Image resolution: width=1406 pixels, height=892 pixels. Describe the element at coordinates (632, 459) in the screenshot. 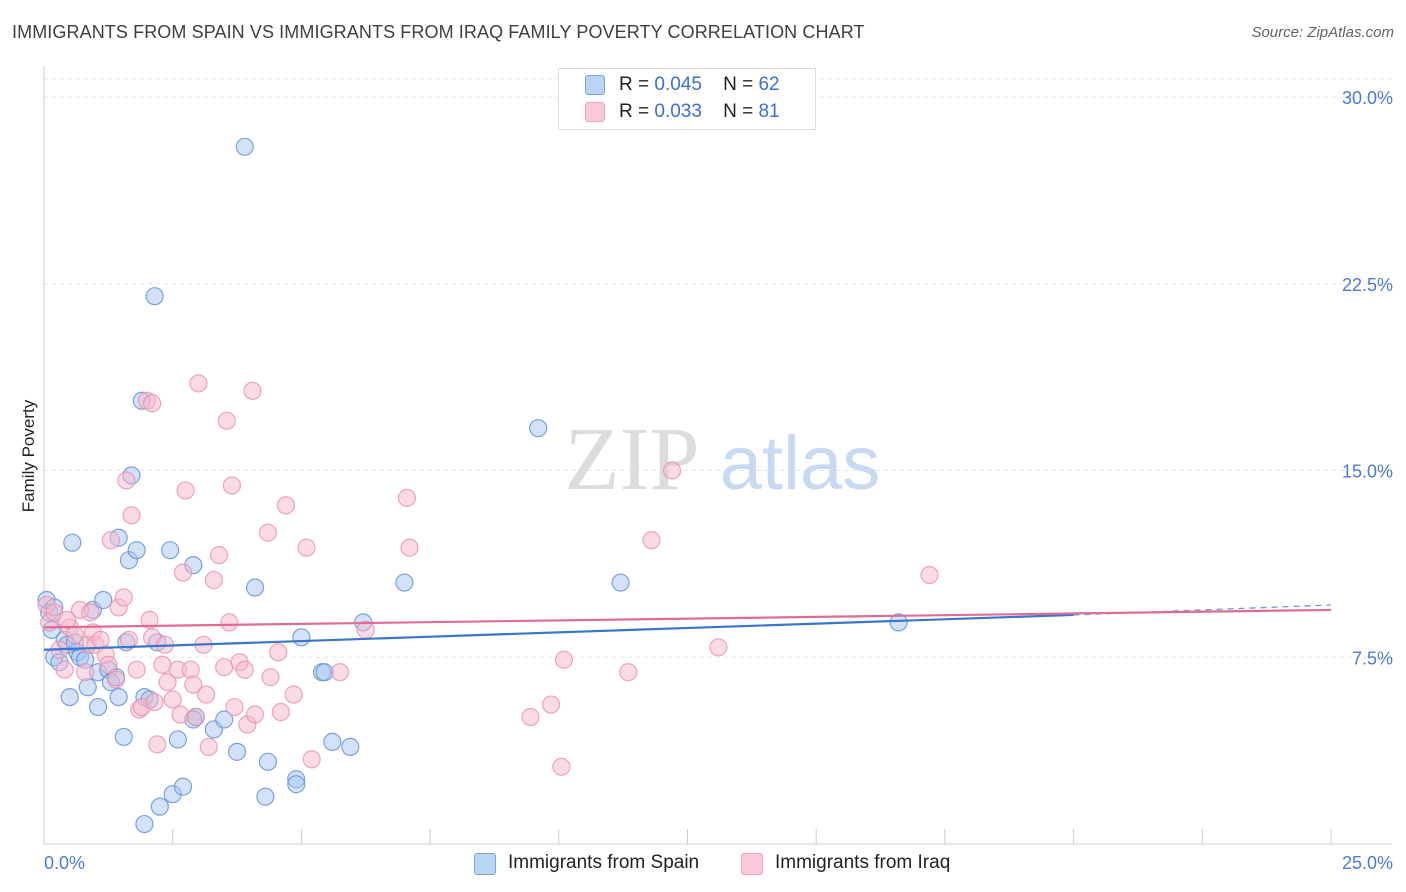

I see `watermark-zip: ZIP` at that location.